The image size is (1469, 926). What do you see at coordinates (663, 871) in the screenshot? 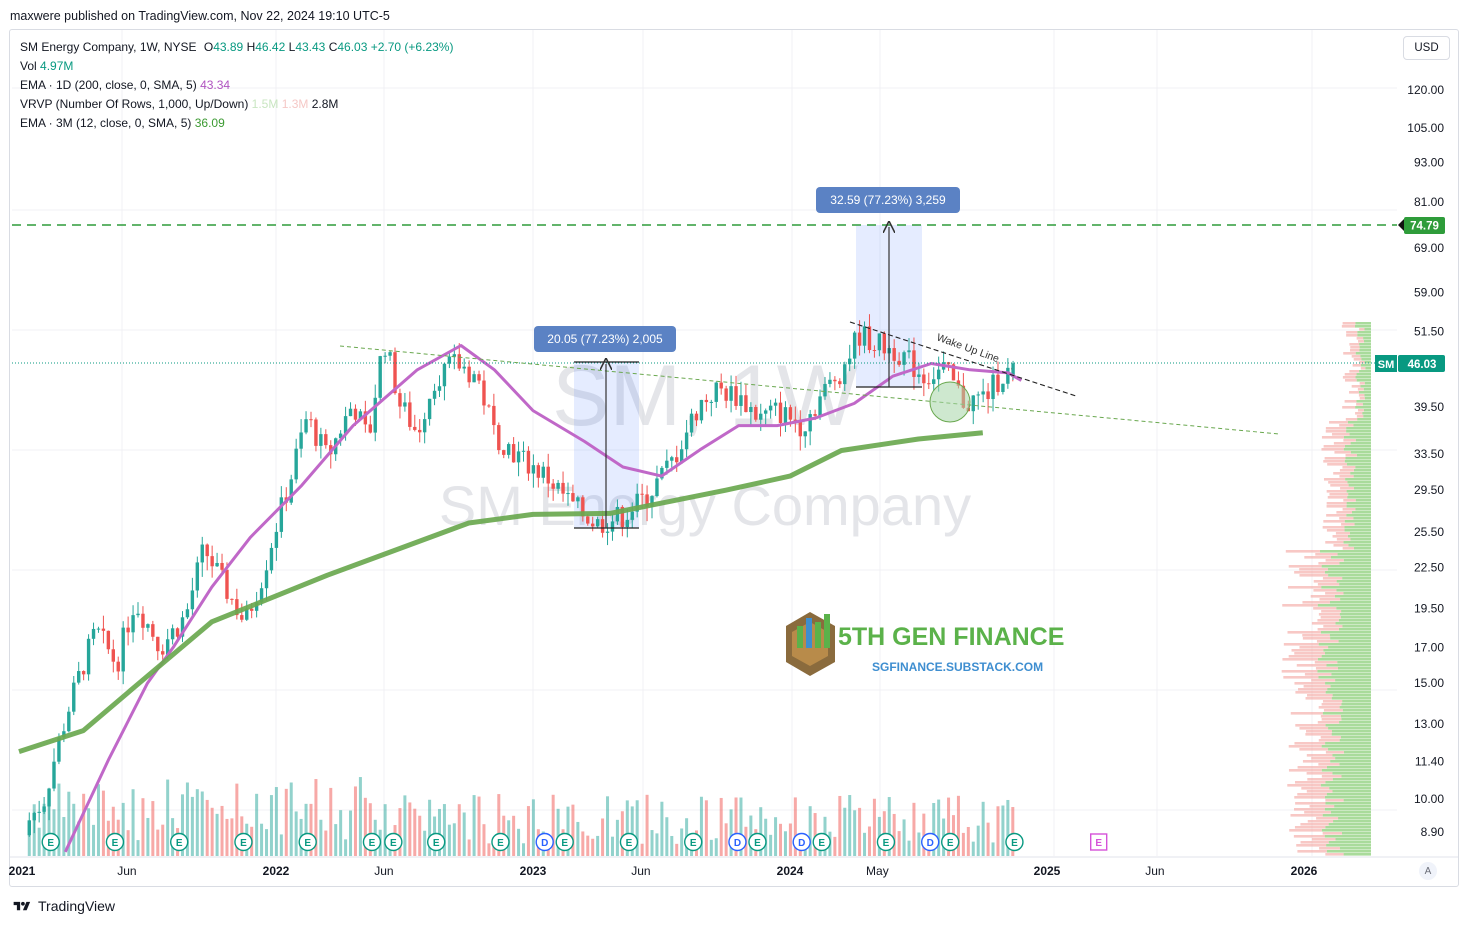
I see `time-axis: 2021 Jun 2022 Jun 2023 Jun 2024 May 2025 Jun 2026` at bounding box center [663, 871].